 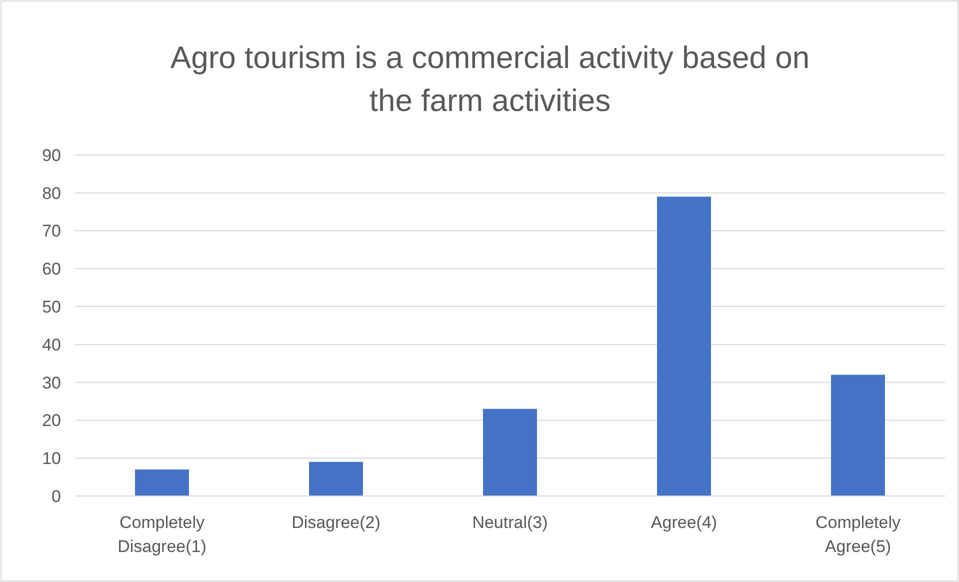 I want to click on x-tick-label: Completely Agree(5), so click(x=858, y=534).